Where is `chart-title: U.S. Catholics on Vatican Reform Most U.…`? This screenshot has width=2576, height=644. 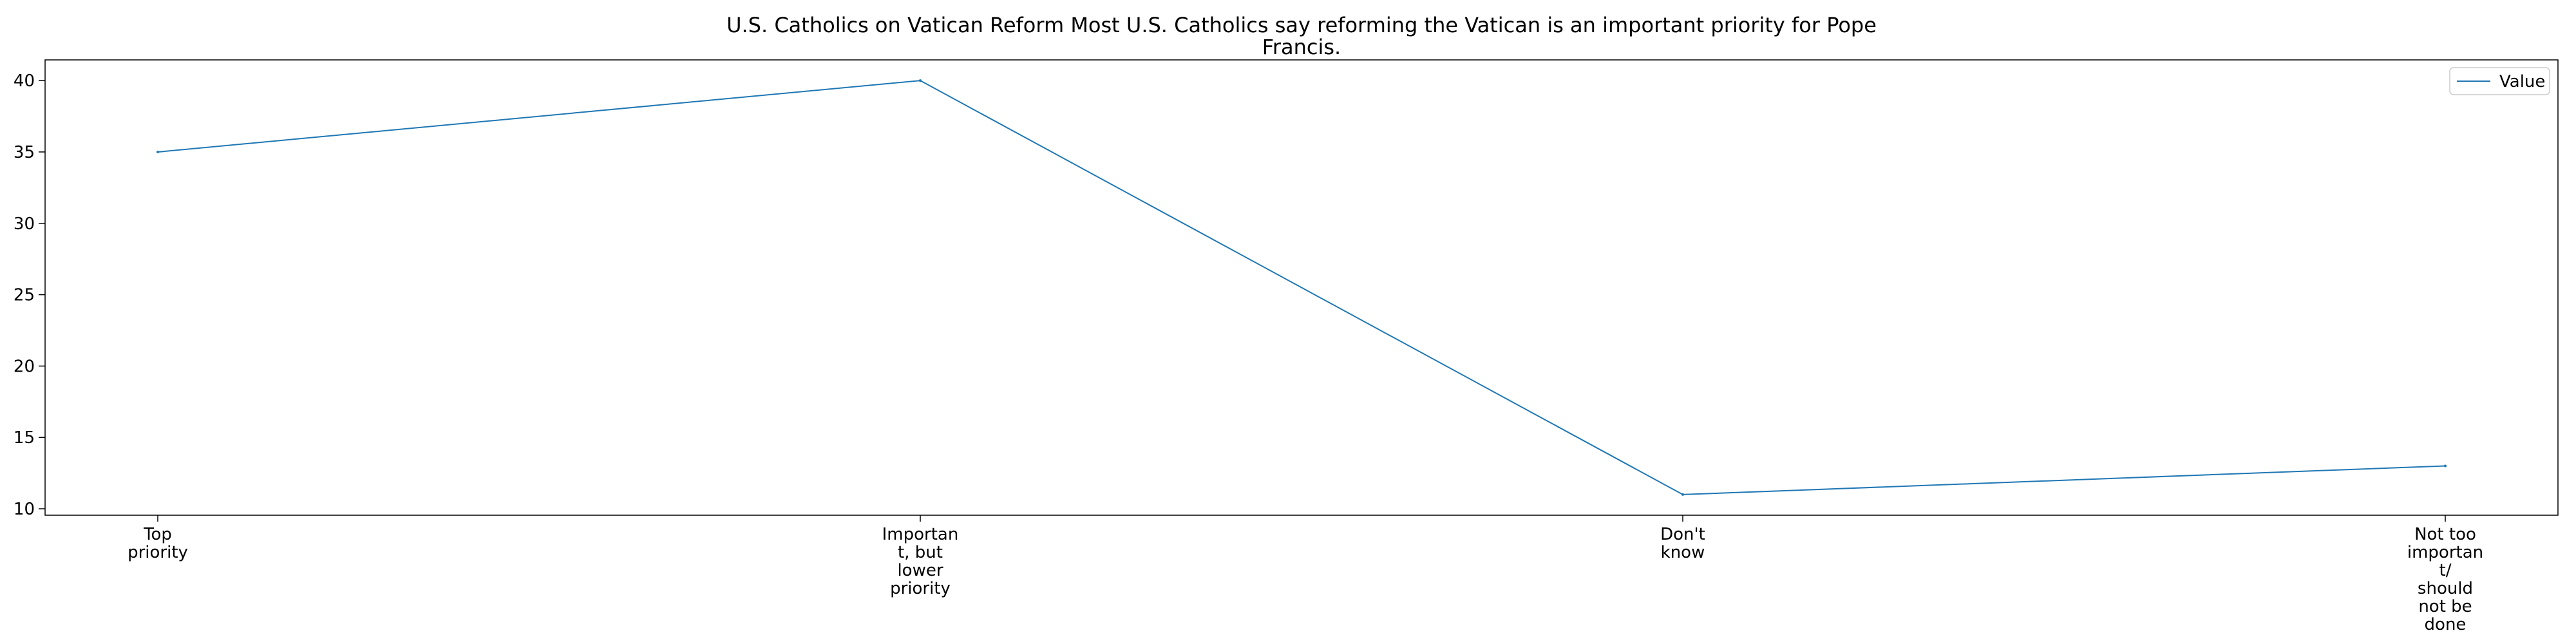 chart-title: U.S. Catholics on Vatican Reform Most U.… is located at coordinates (1301, 36).